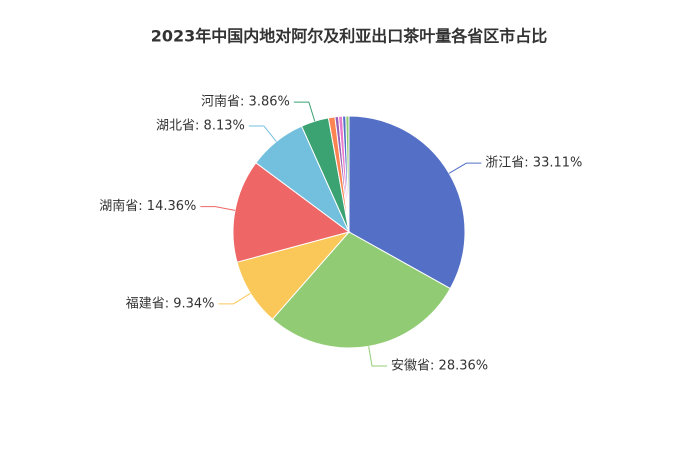 The image size is (698, 466). What do you see at coordinates (147, 206) in the screenshot?
I see `data-label: 湖南省: 14.36%` at bounding box center [147, 206].